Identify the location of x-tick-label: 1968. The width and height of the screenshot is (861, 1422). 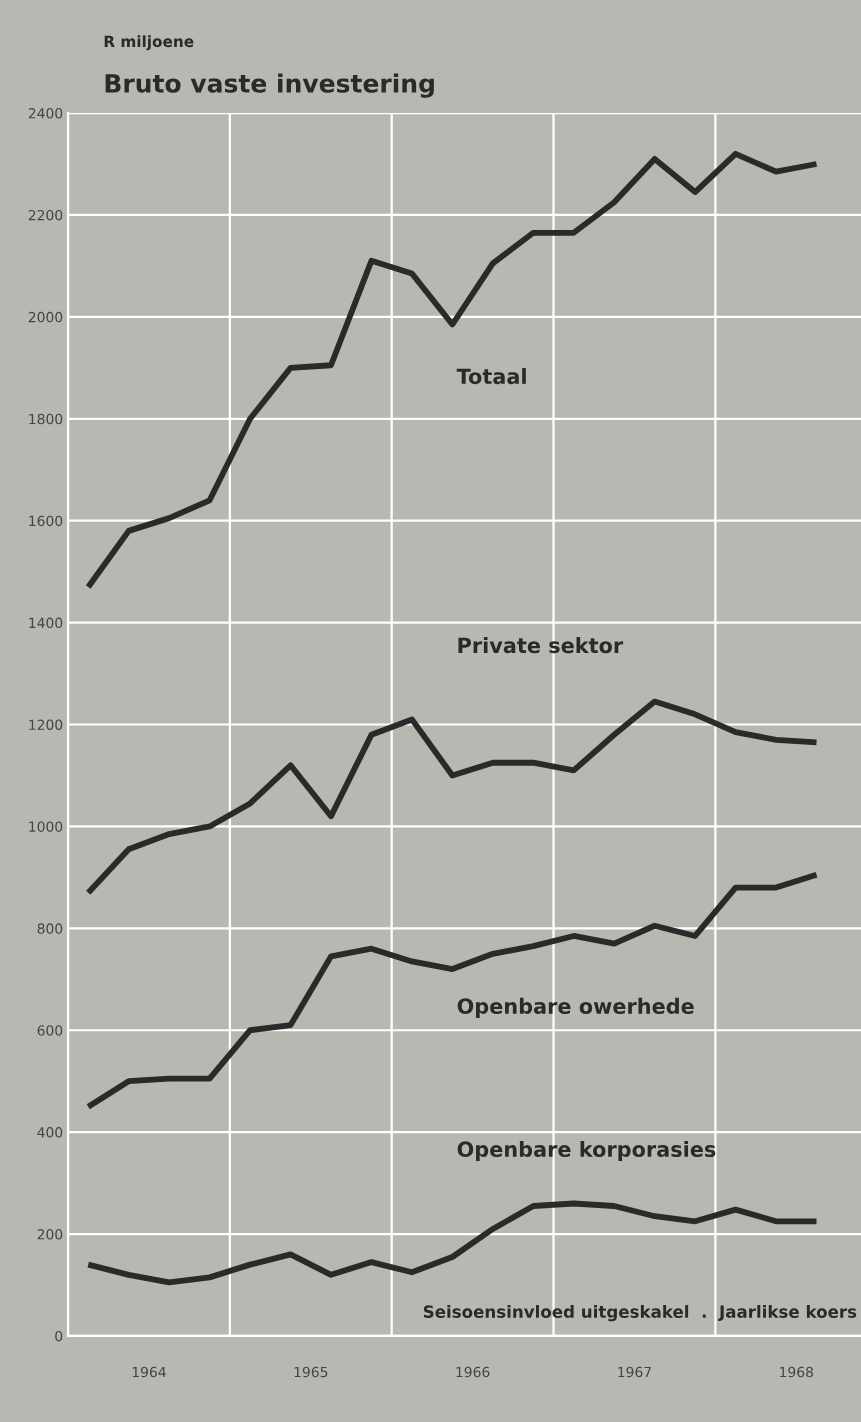
(796, 1372).